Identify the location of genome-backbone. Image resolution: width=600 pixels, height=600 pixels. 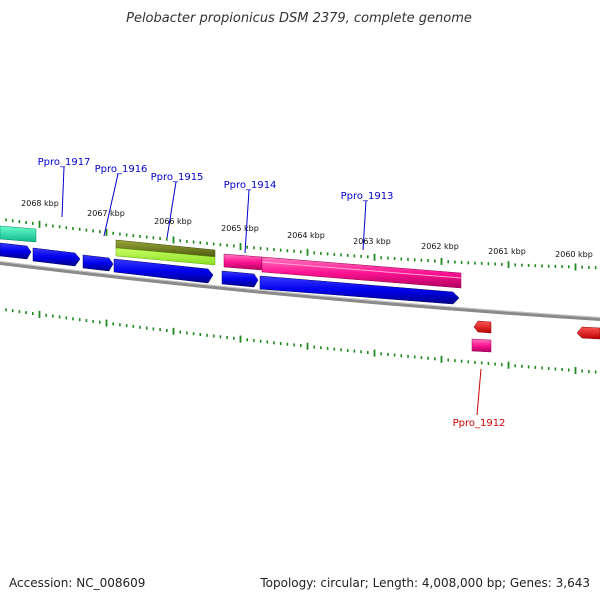
(300, 291).